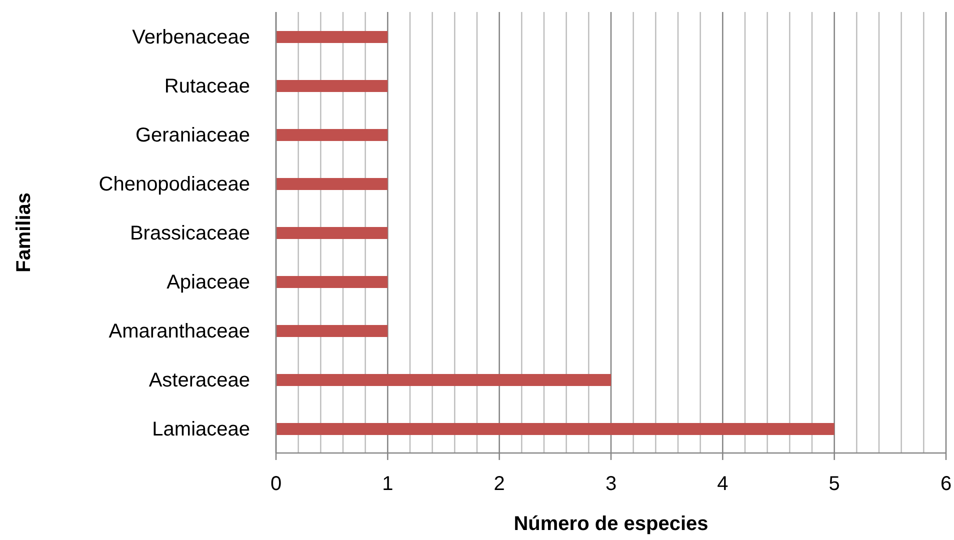 This screenshot has width=954, height=540. What do you see at coordinates (611, 524) in the screenshot?
I see `x-axis-title: Número de especies` at bounding box center [611, 524].